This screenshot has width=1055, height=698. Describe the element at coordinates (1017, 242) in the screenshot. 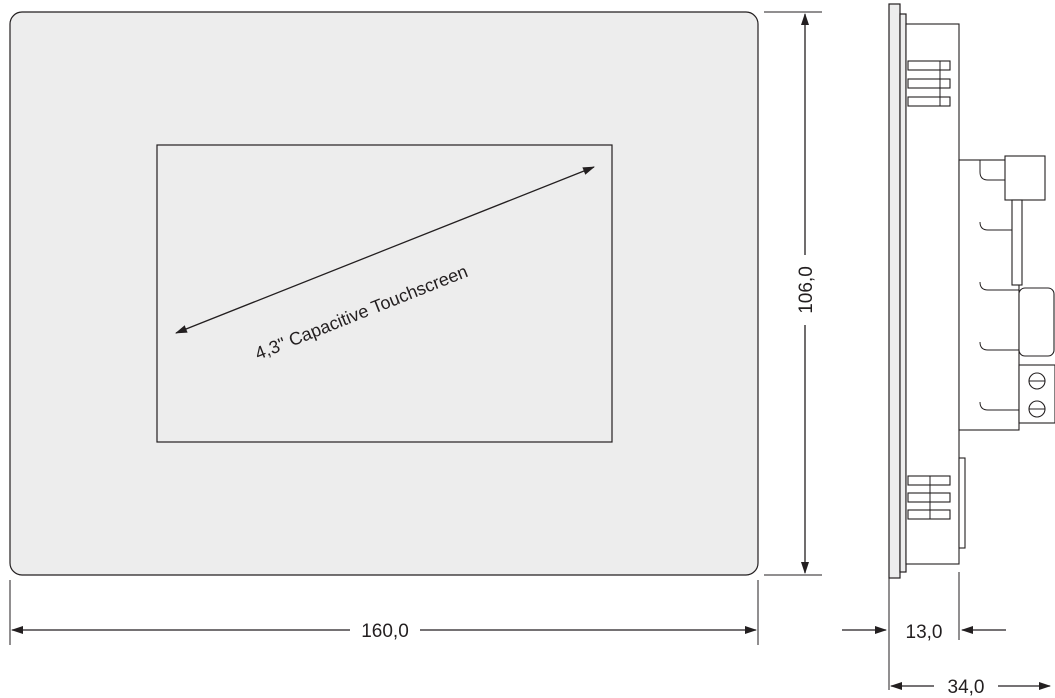

I see `middle-plug` at that location.